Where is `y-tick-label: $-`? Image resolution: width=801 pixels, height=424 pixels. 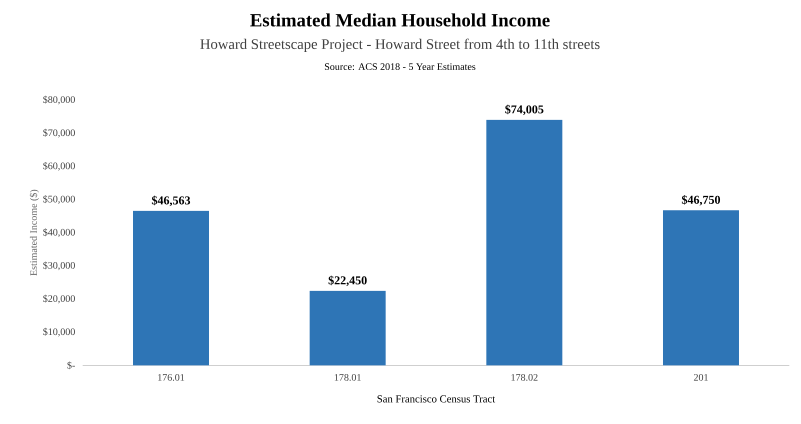
y-tick-label: $- is located at coordinates (71, 365).